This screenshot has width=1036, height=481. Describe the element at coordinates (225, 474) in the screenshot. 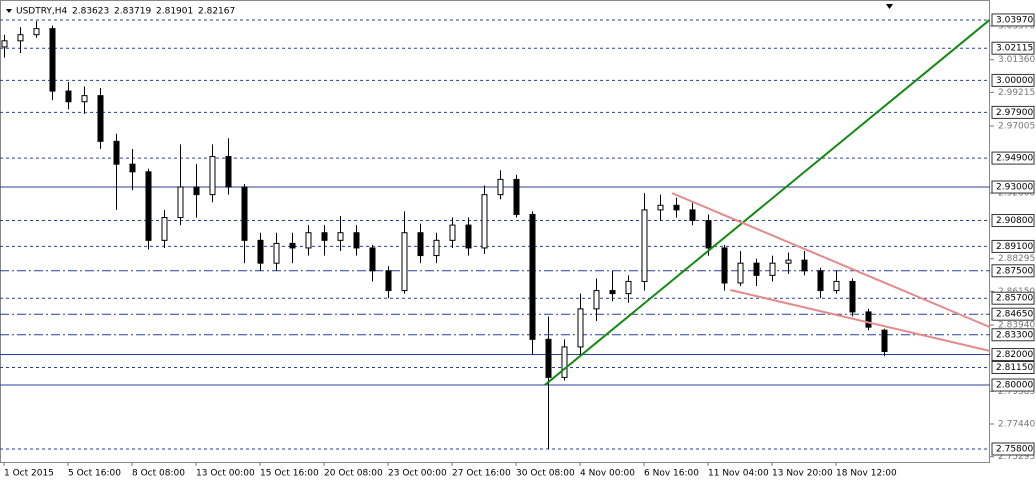

I see `x-tick-label: 13 Oct 00:00` at that location.